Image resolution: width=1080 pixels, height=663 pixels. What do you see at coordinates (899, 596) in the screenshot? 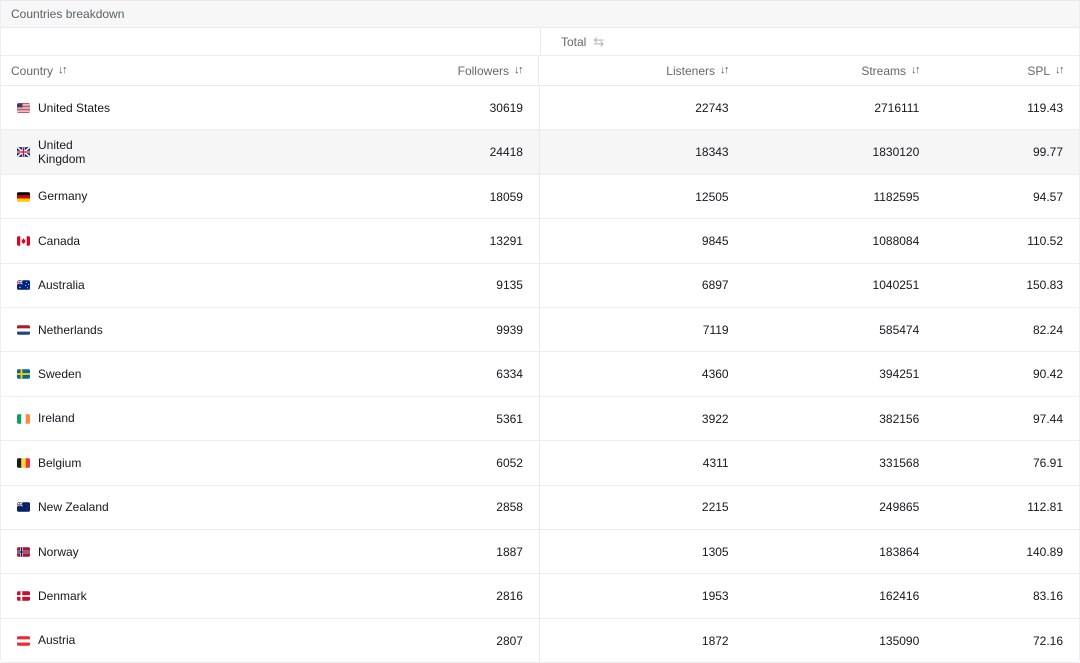
I see `streams-value: 162416` at bounding box center [899, 596].